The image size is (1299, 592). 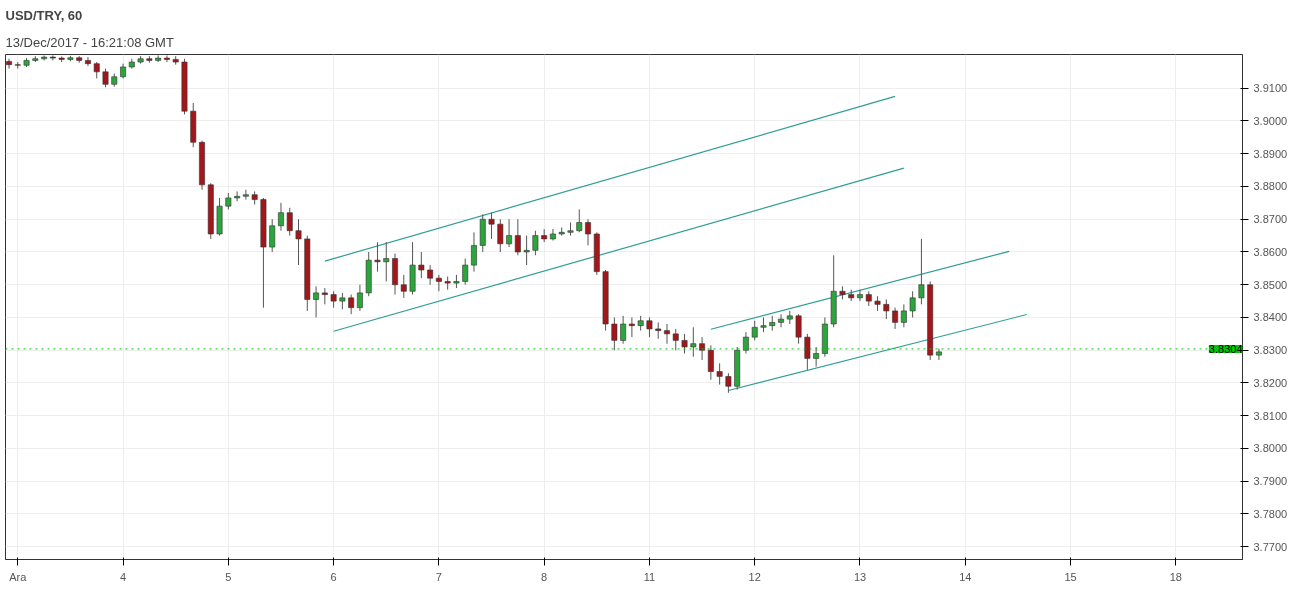 I want to click on y-tick-label: 3.8300, so click(x=1270, y=350).